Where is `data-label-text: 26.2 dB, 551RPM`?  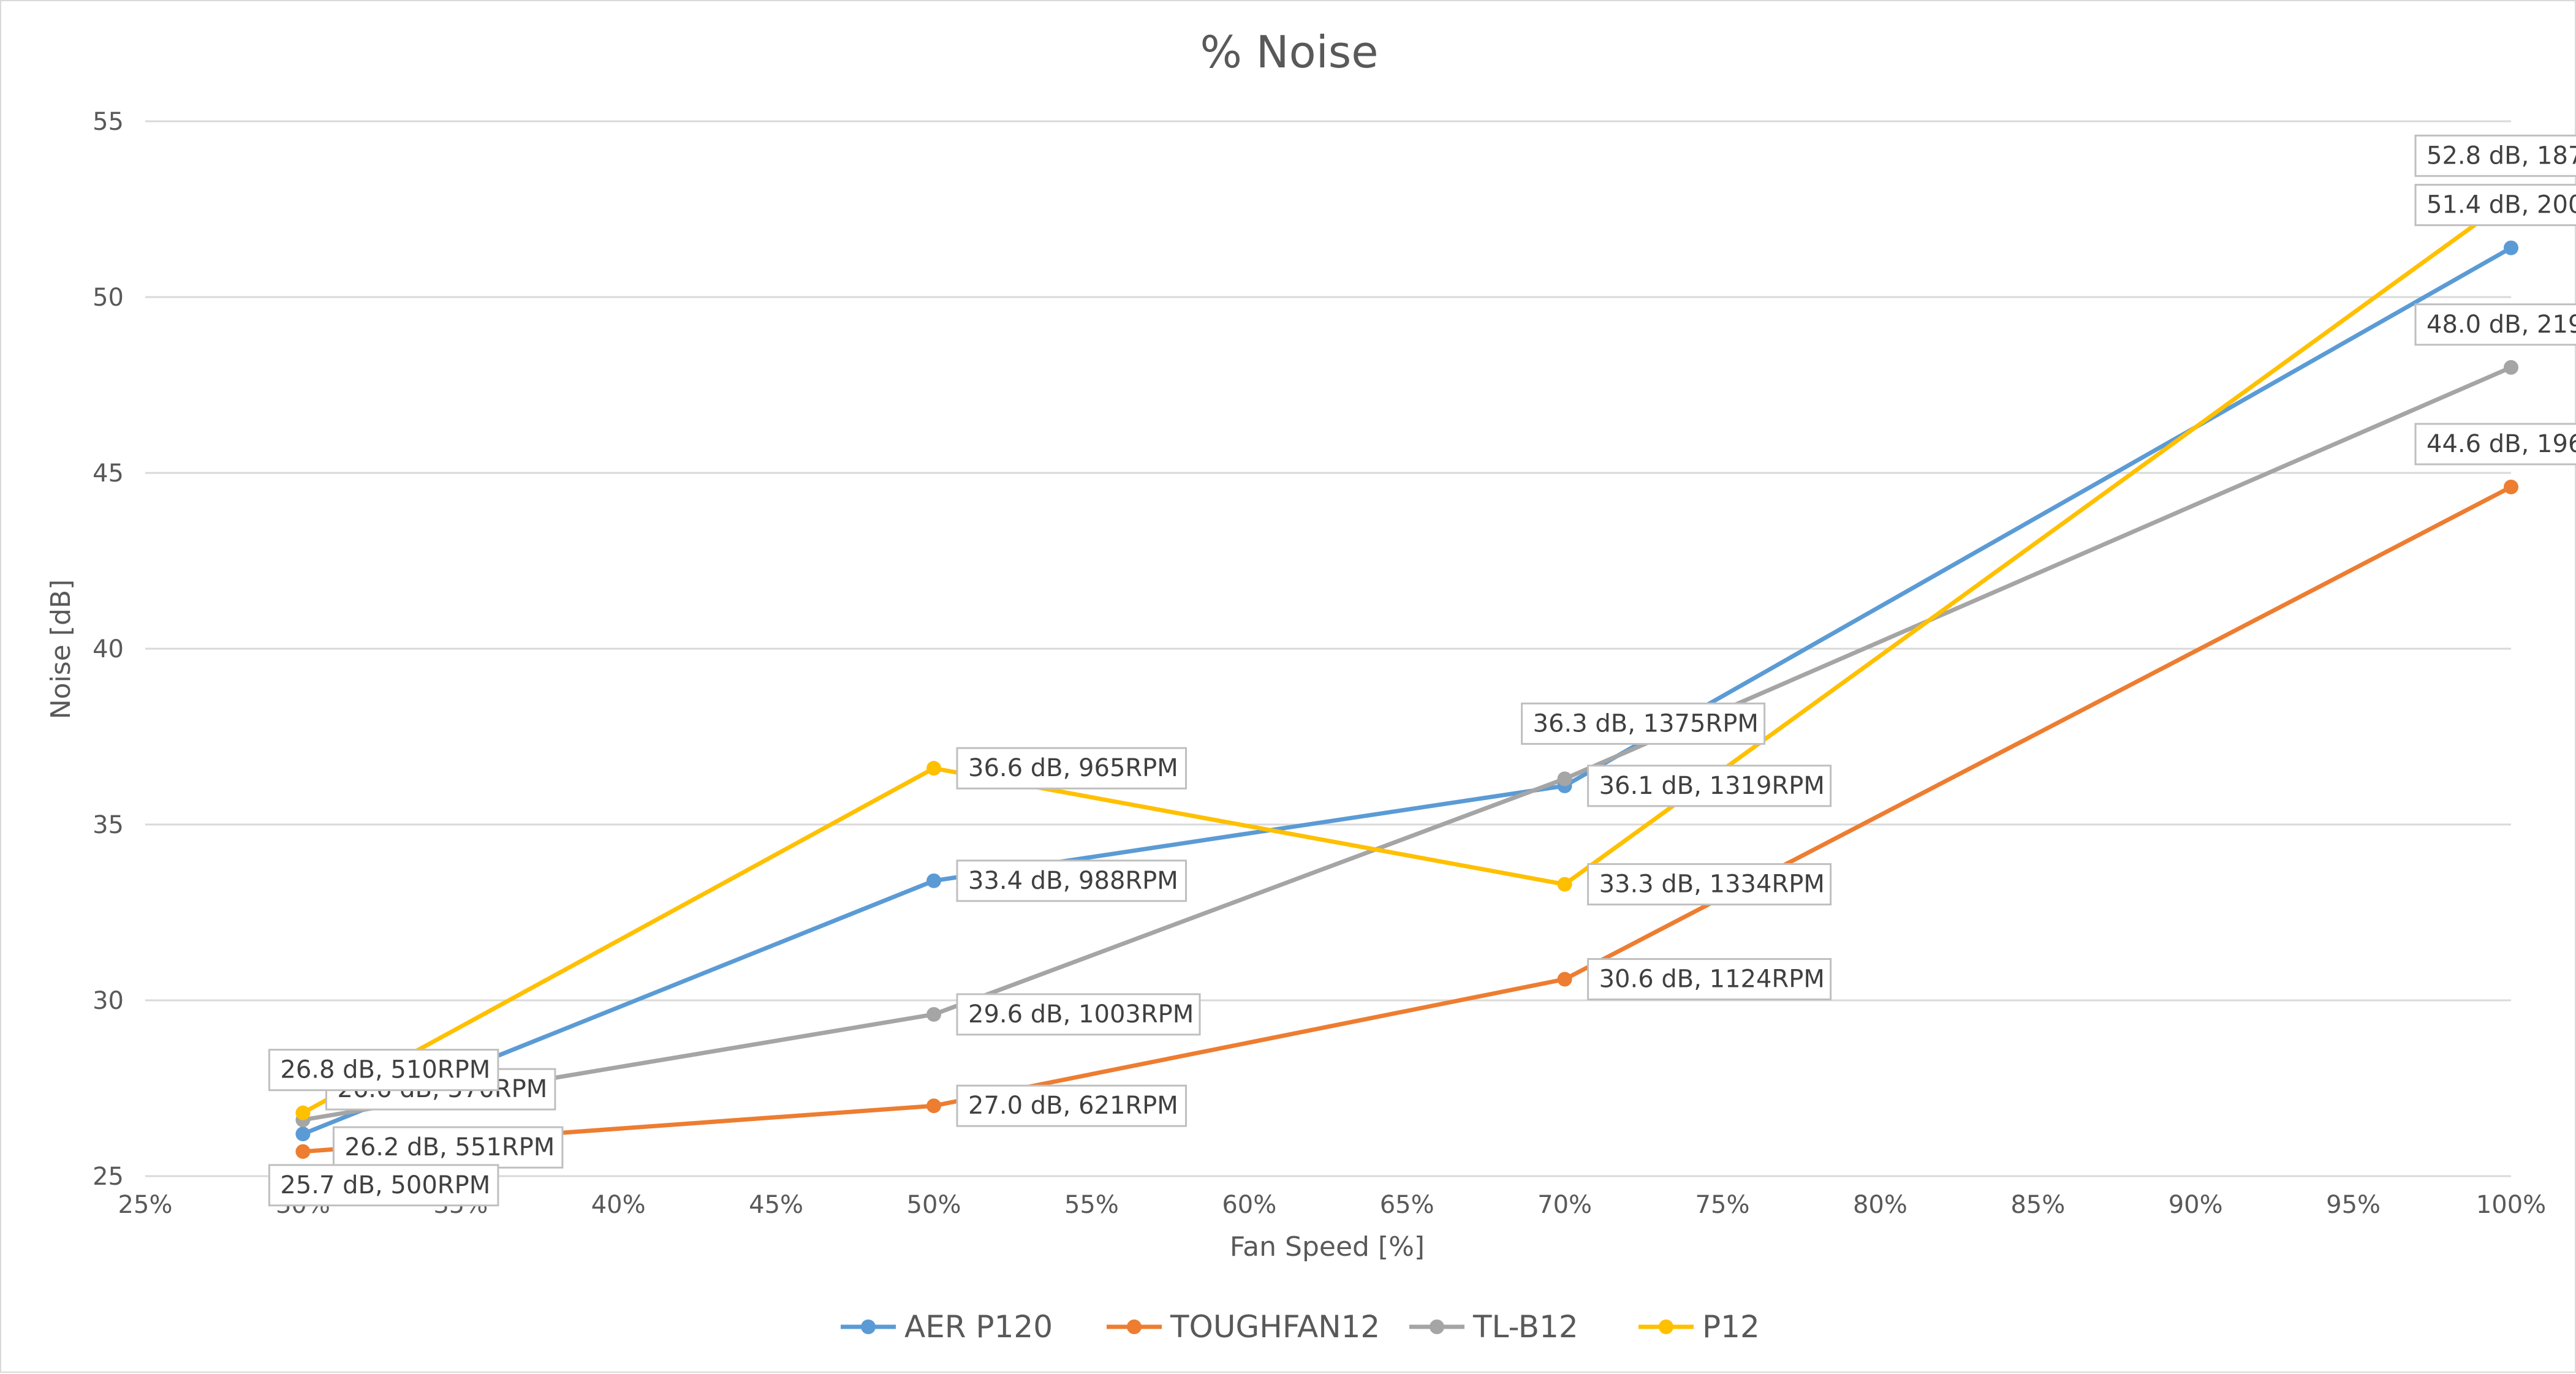
data-label-text: 26.2 dB, 551RPM is located at coordinates (450, 1147).